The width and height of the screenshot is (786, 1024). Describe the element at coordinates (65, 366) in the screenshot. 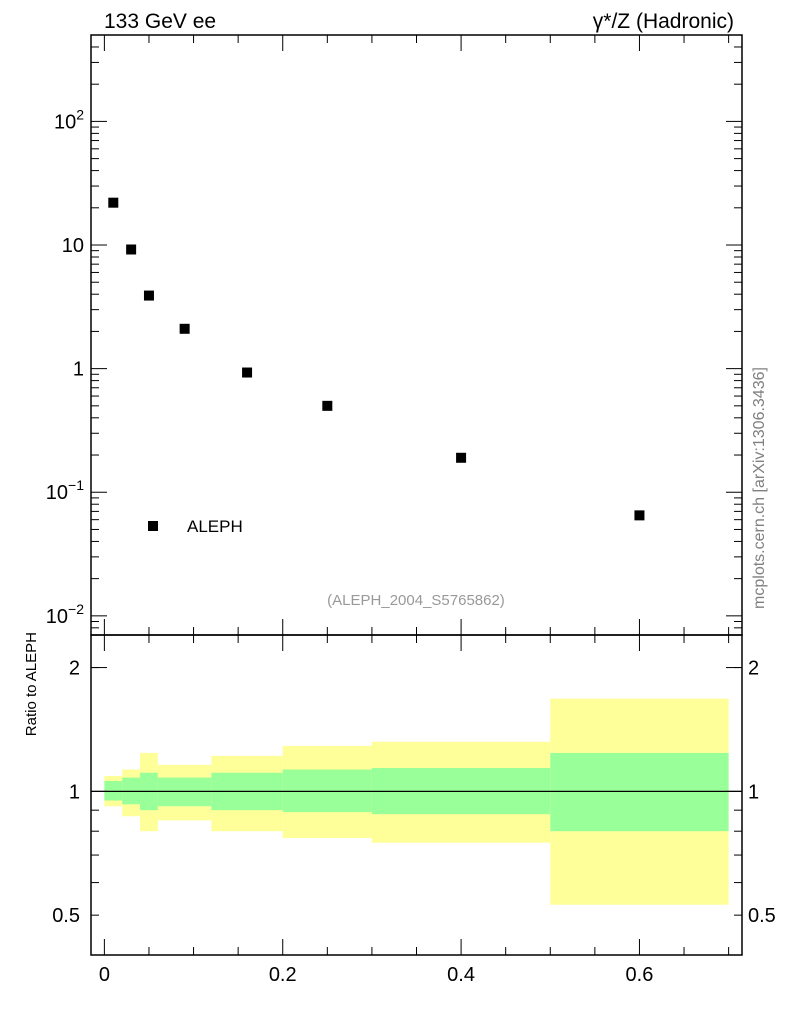

I see `upper-y-tick-labels: 10⁻² 10⁻¹ 1 10 10²` at that location.